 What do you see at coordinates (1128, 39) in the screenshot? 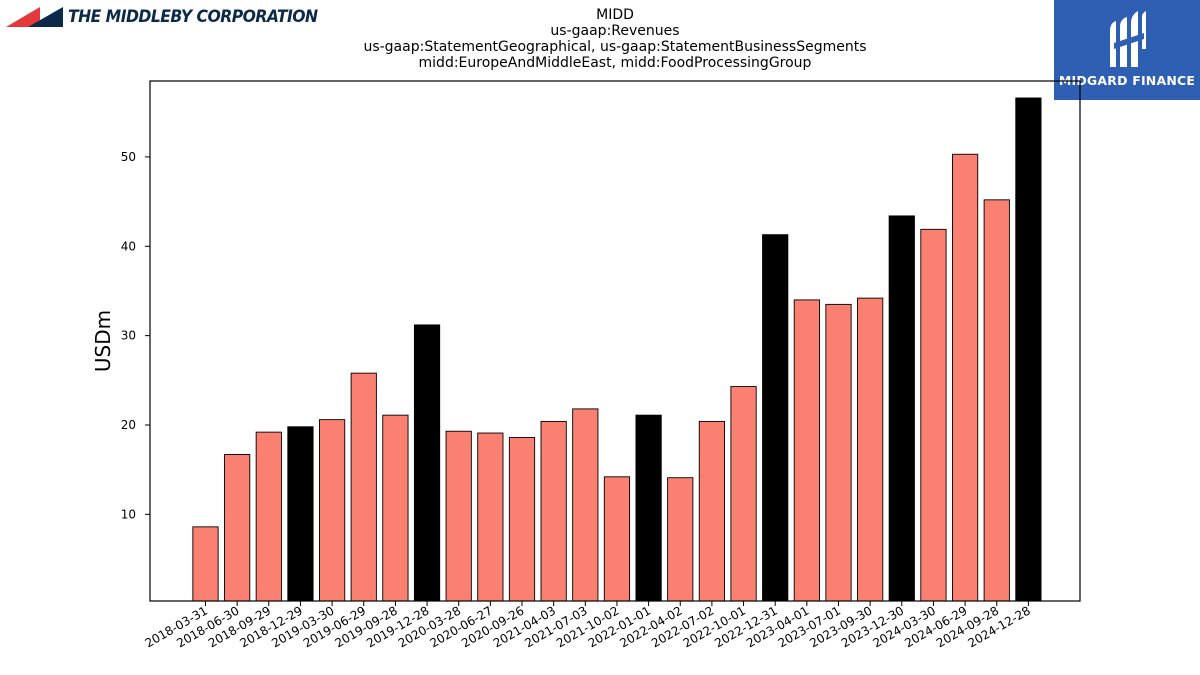
I see `midgard-m-icon` at bounding box center [1128, 39].